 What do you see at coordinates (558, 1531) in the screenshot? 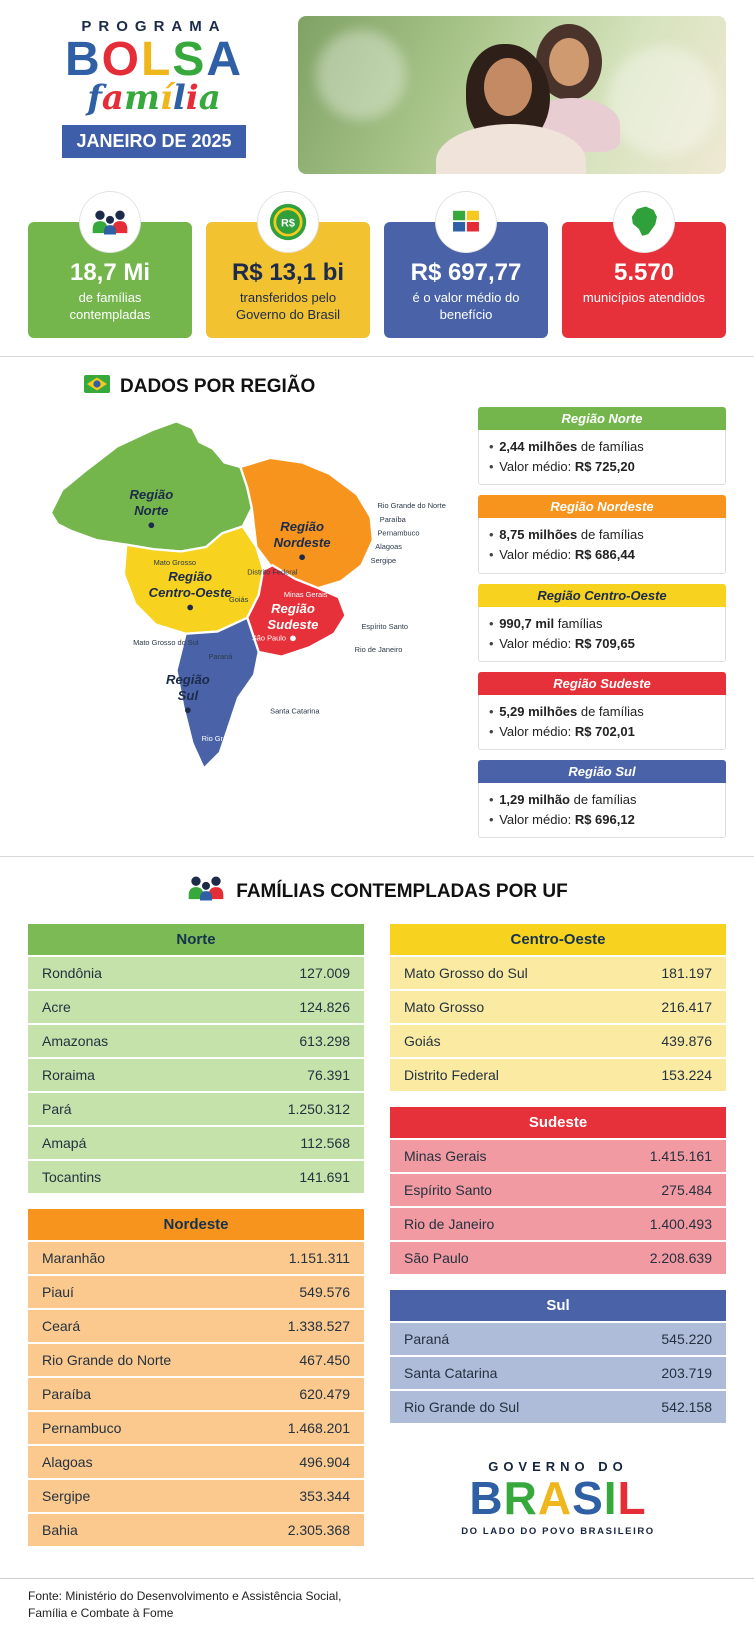
I see `governo-tagline: DO LADO DO POVO BRASILEIRO` at bounding box center [558, 1531].